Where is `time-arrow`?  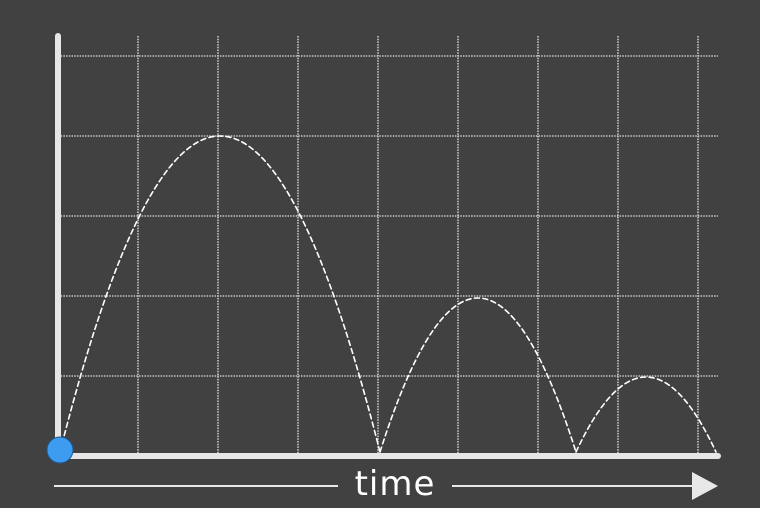 time-arrow is located at coordinates (386, 486).